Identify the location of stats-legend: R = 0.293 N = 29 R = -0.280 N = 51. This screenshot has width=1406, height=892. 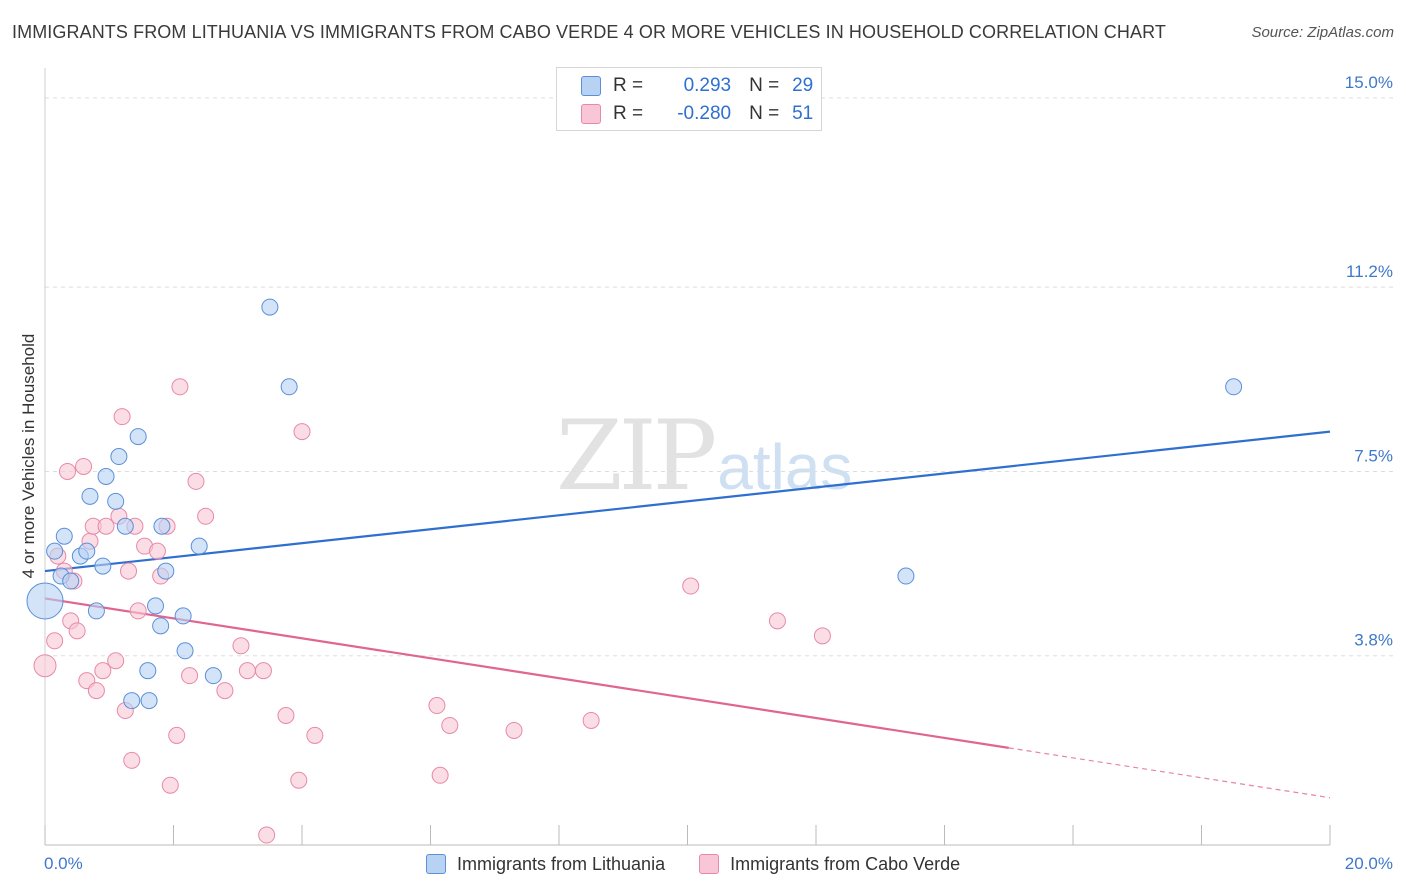
(689, 99).